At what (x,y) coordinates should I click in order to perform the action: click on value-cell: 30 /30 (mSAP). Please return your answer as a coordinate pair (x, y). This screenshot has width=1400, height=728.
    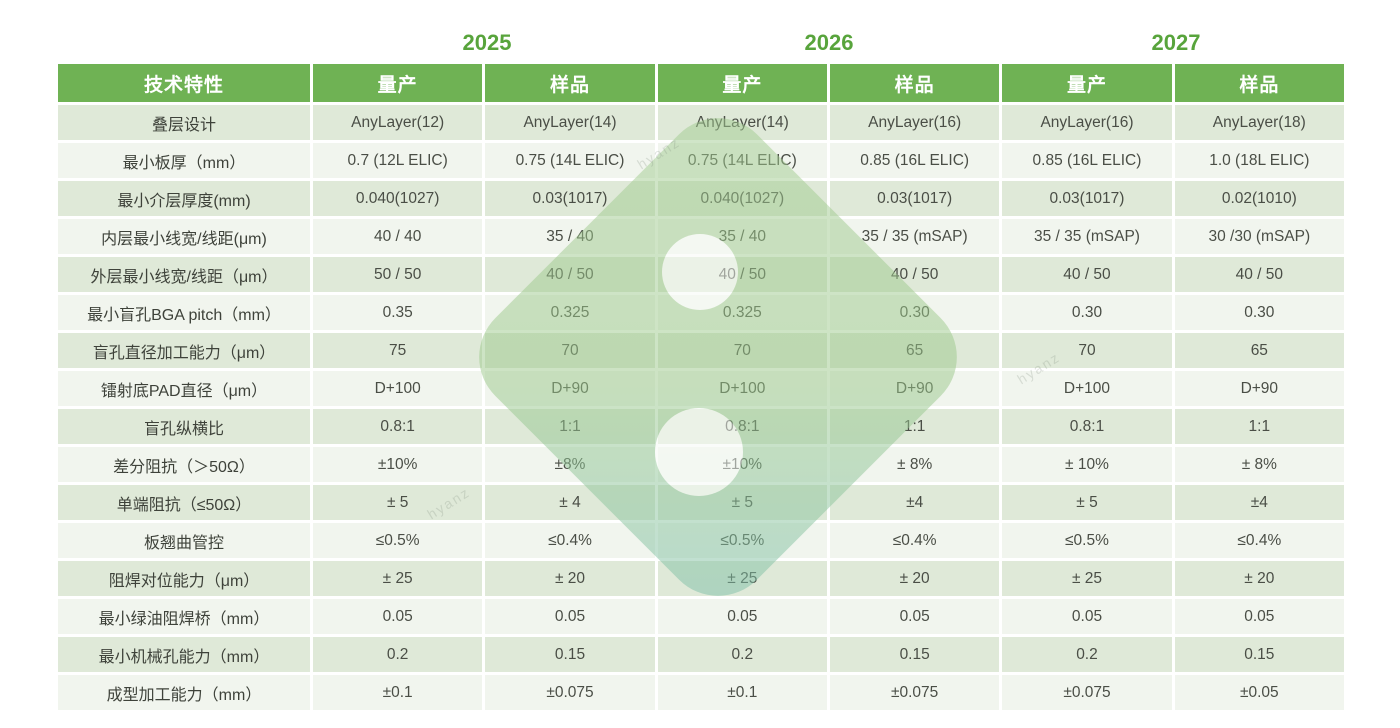
    Looking at the image, I should click on (1259, 236).